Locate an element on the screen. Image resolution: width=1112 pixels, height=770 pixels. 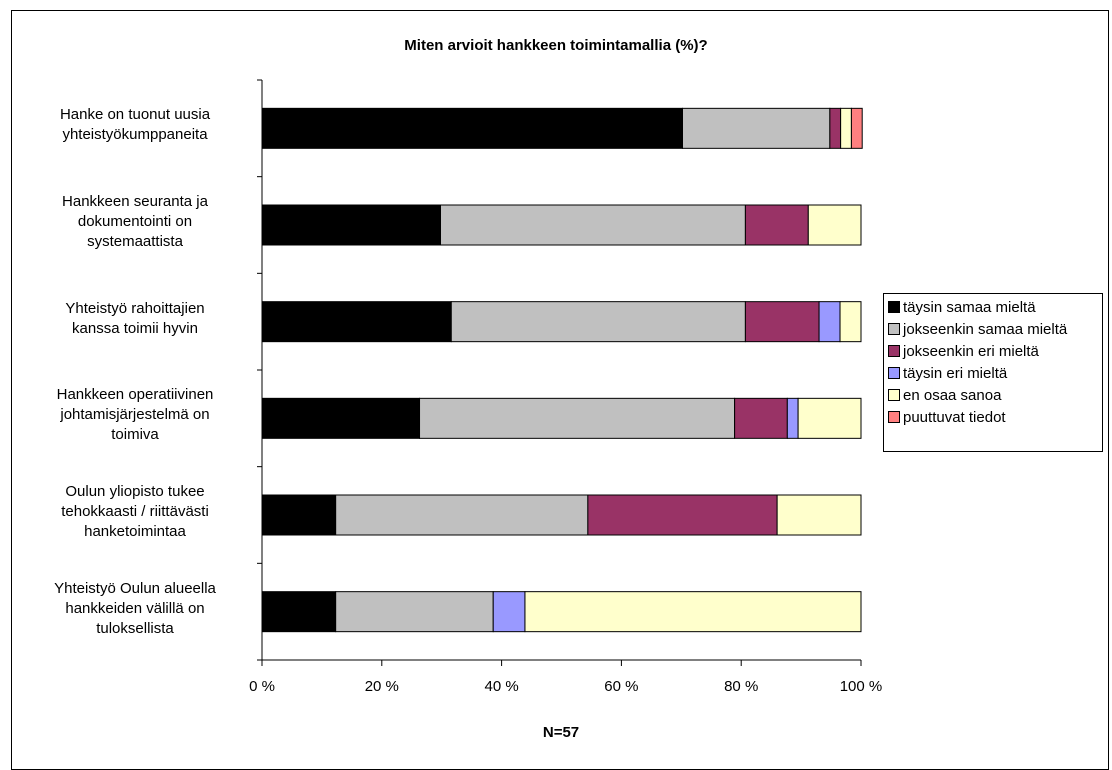
category-label-line: Yhteistyö Oulun alueella is located at coordinates (135, 588).